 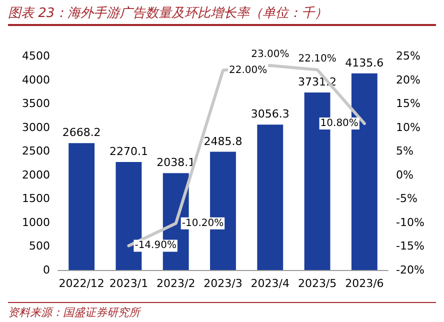 What do you see at coordinates (223, 283) in the screenshot?
I see `x-tick-label: 2023/3` at bounding box center [223, 283].